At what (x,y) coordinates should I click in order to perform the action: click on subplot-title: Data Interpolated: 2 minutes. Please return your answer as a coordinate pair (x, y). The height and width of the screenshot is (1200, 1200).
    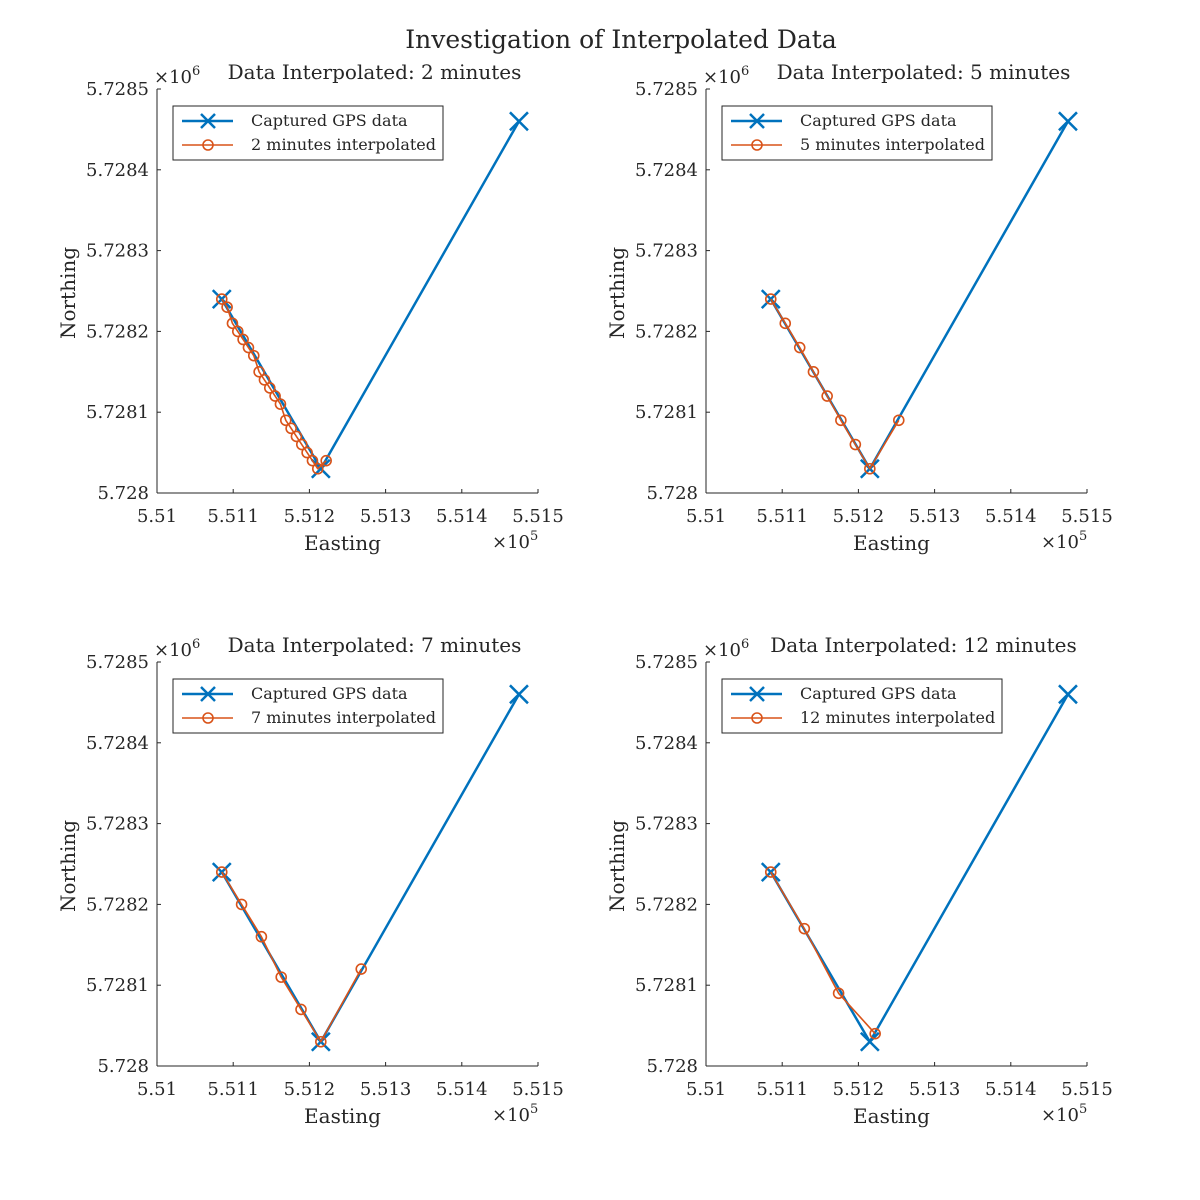
    Looking at the image, I should click on (375, 72).